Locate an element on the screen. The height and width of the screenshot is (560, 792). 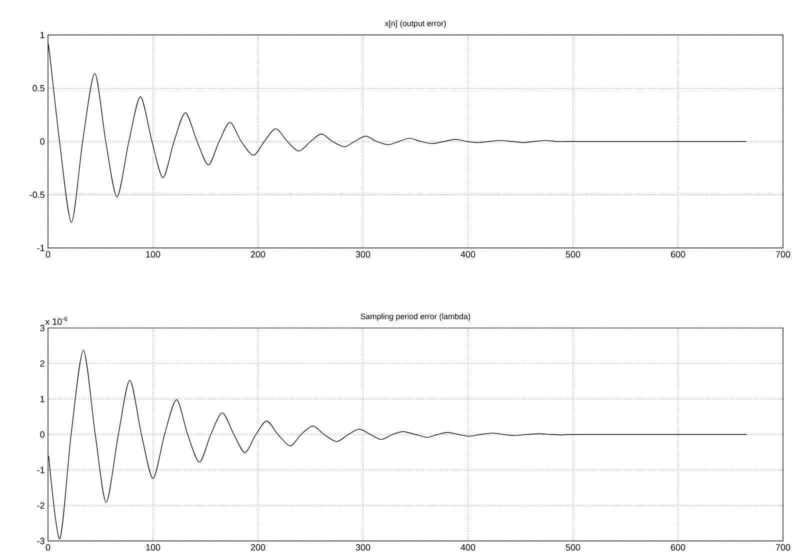
y-tick-label: -2 is located at coordinates (40, 505).